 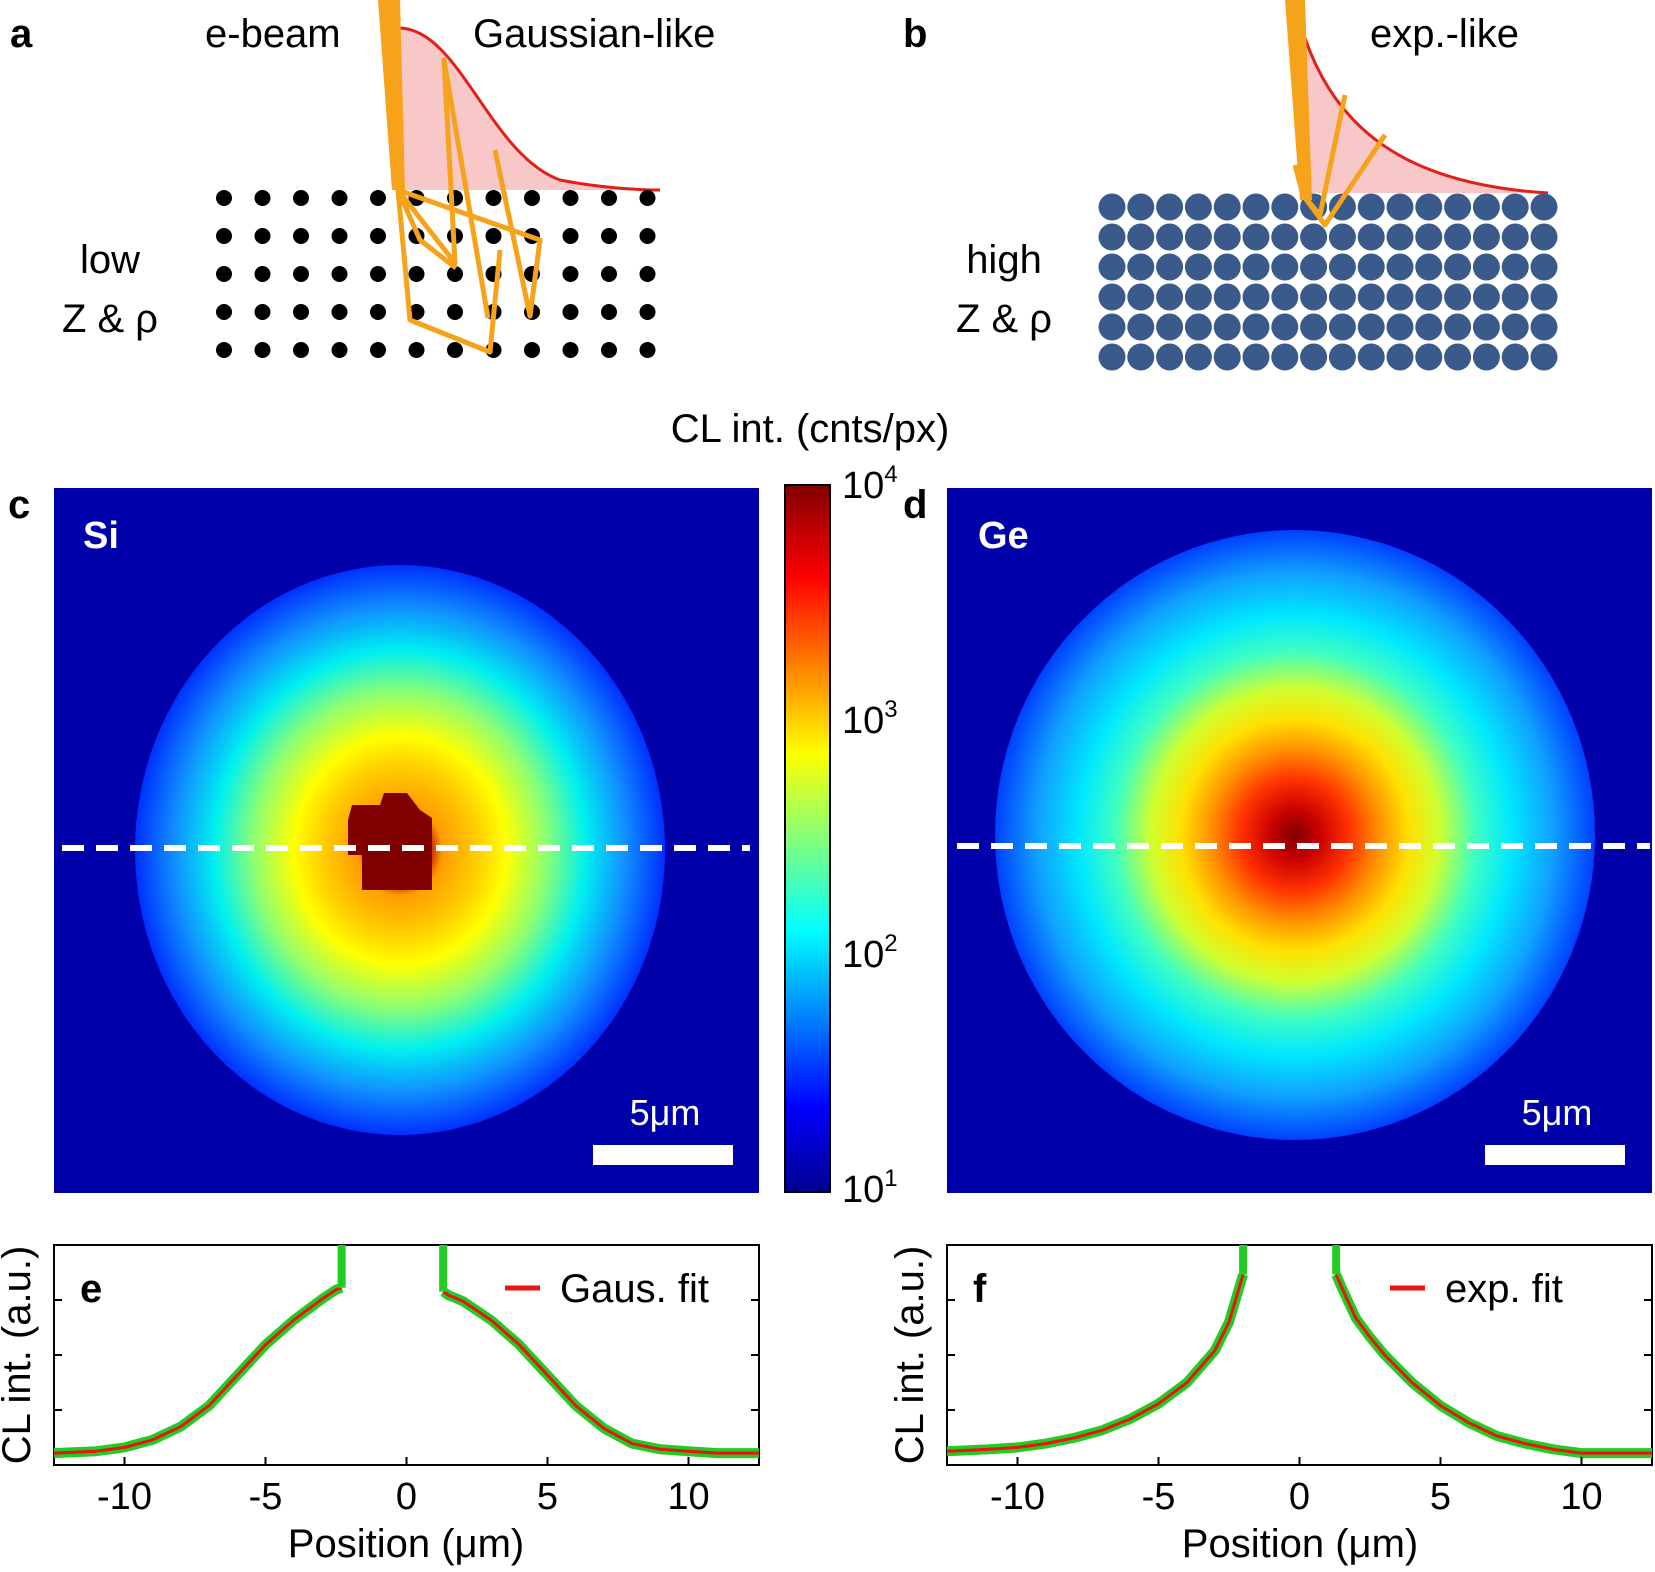 What do you see at coordinates (1230, 185) in the screenshot?
I see `panel-b: b exp.-like high Z & ρ` at bounding box center [1230, 185].